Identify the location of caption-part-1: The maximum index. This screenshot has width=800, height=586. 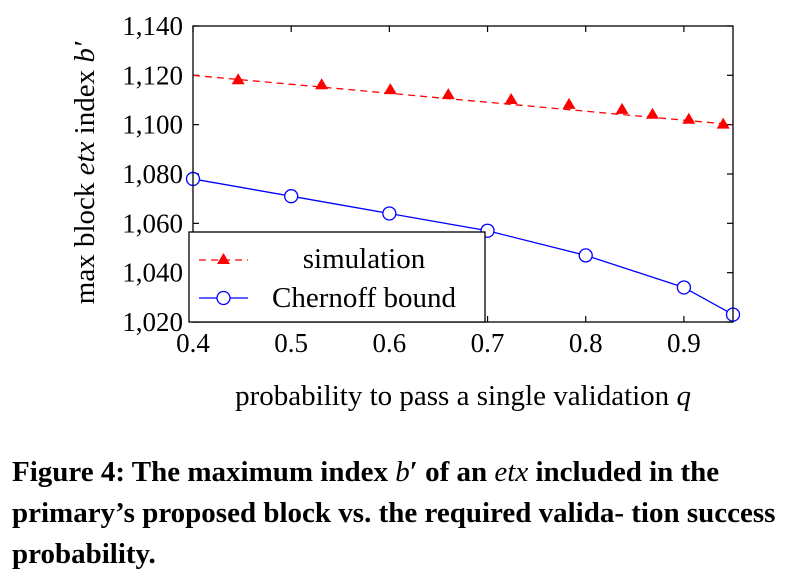
(259, 472).